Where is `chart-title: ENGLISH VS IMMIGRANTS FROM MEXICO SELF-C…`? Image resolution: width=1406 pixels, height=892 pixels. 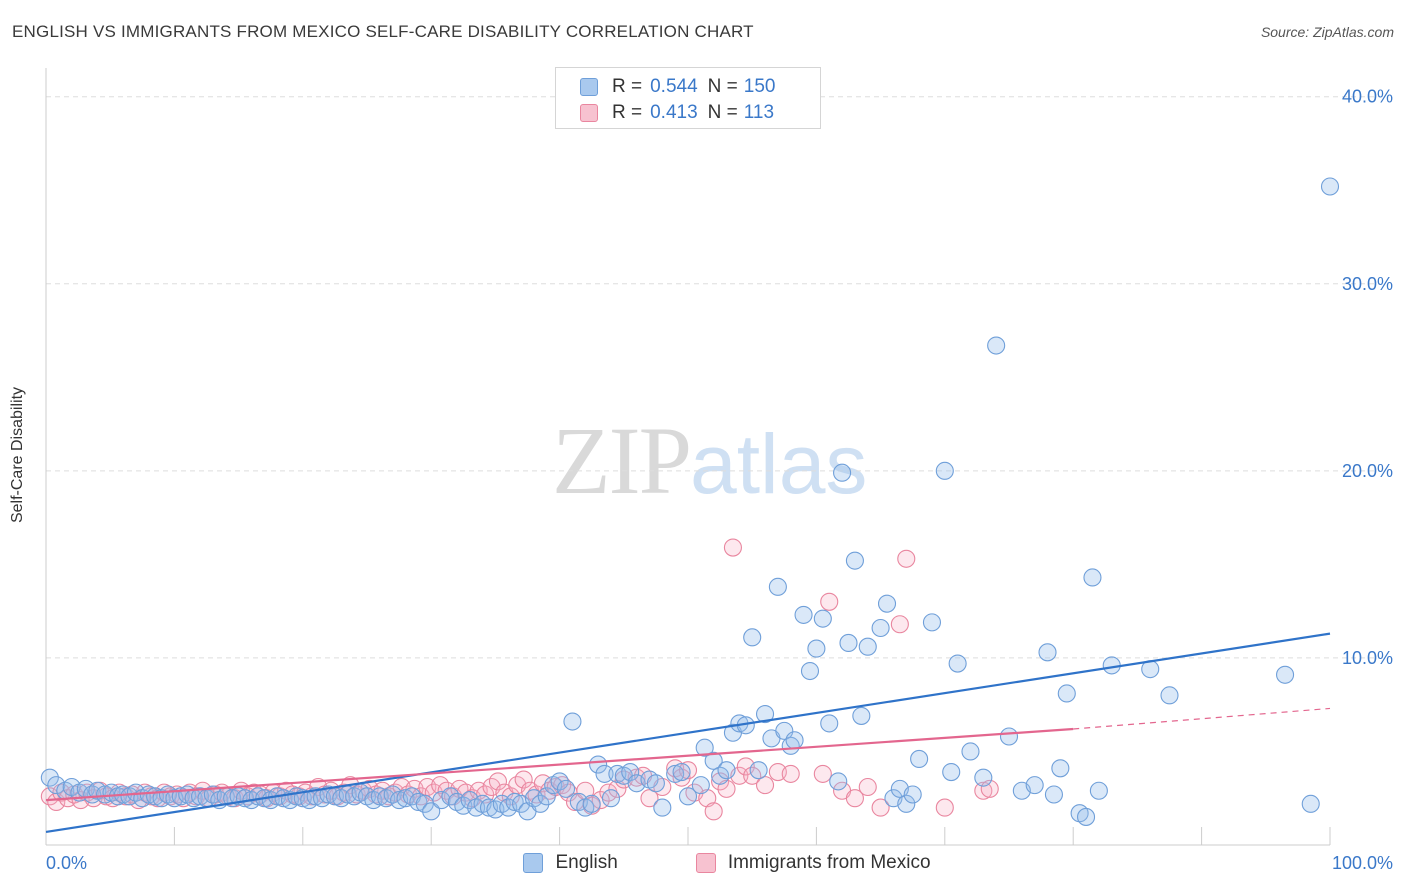 chart-title: ENGLISH VS IMMIGRANTS FROM MEXICO SELF-C… is located at coordinates (383, 31).